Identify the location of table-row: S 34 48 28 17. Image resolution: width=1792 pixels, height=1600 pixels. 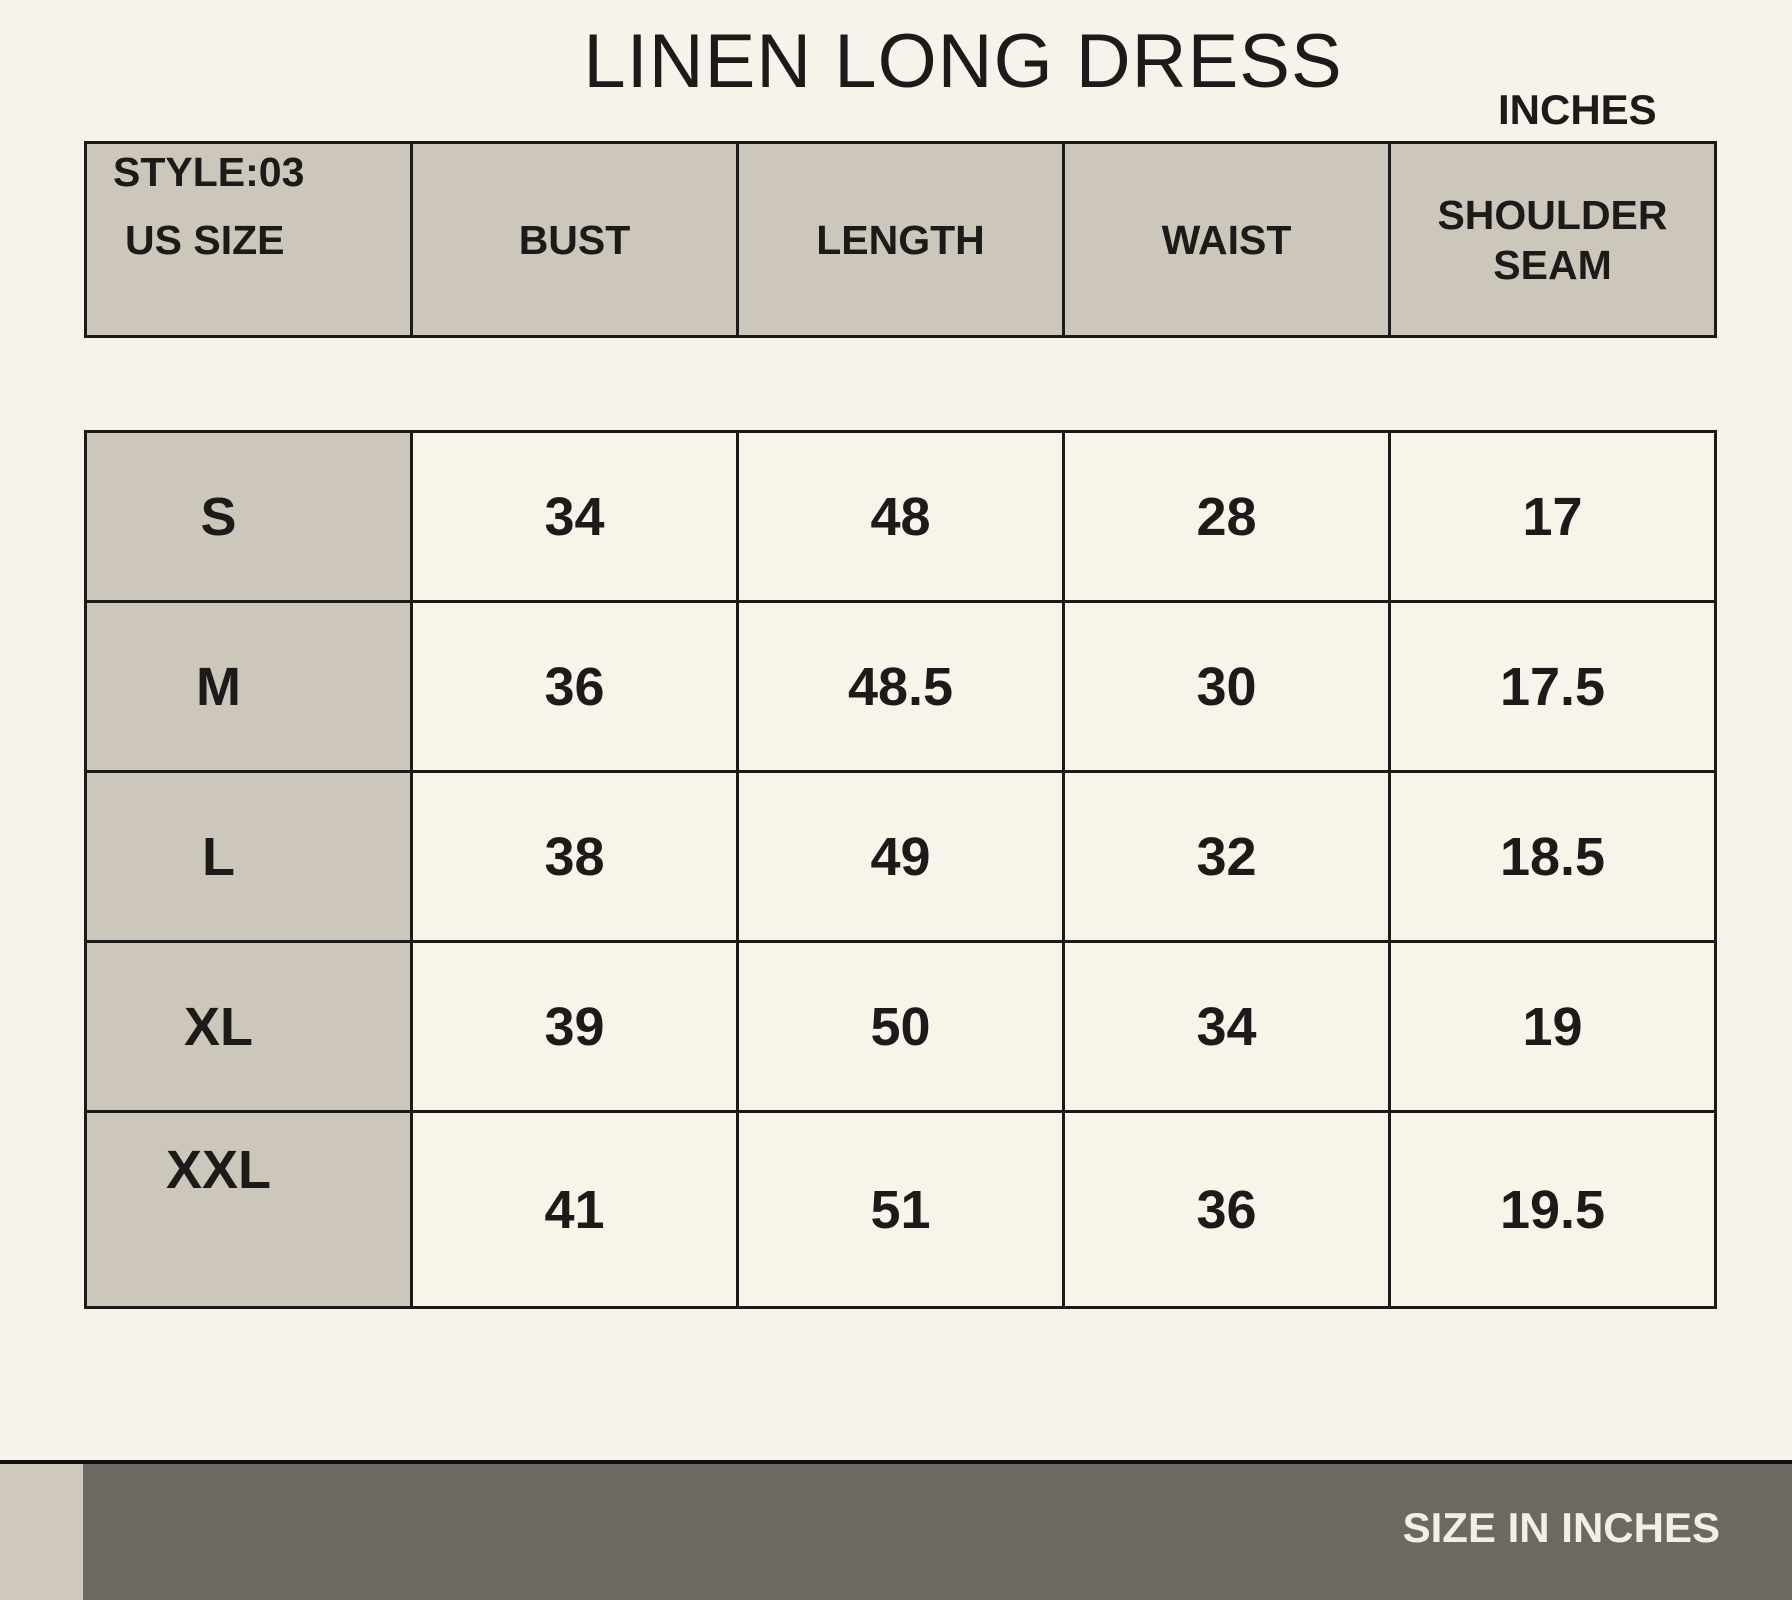
(900, 516).